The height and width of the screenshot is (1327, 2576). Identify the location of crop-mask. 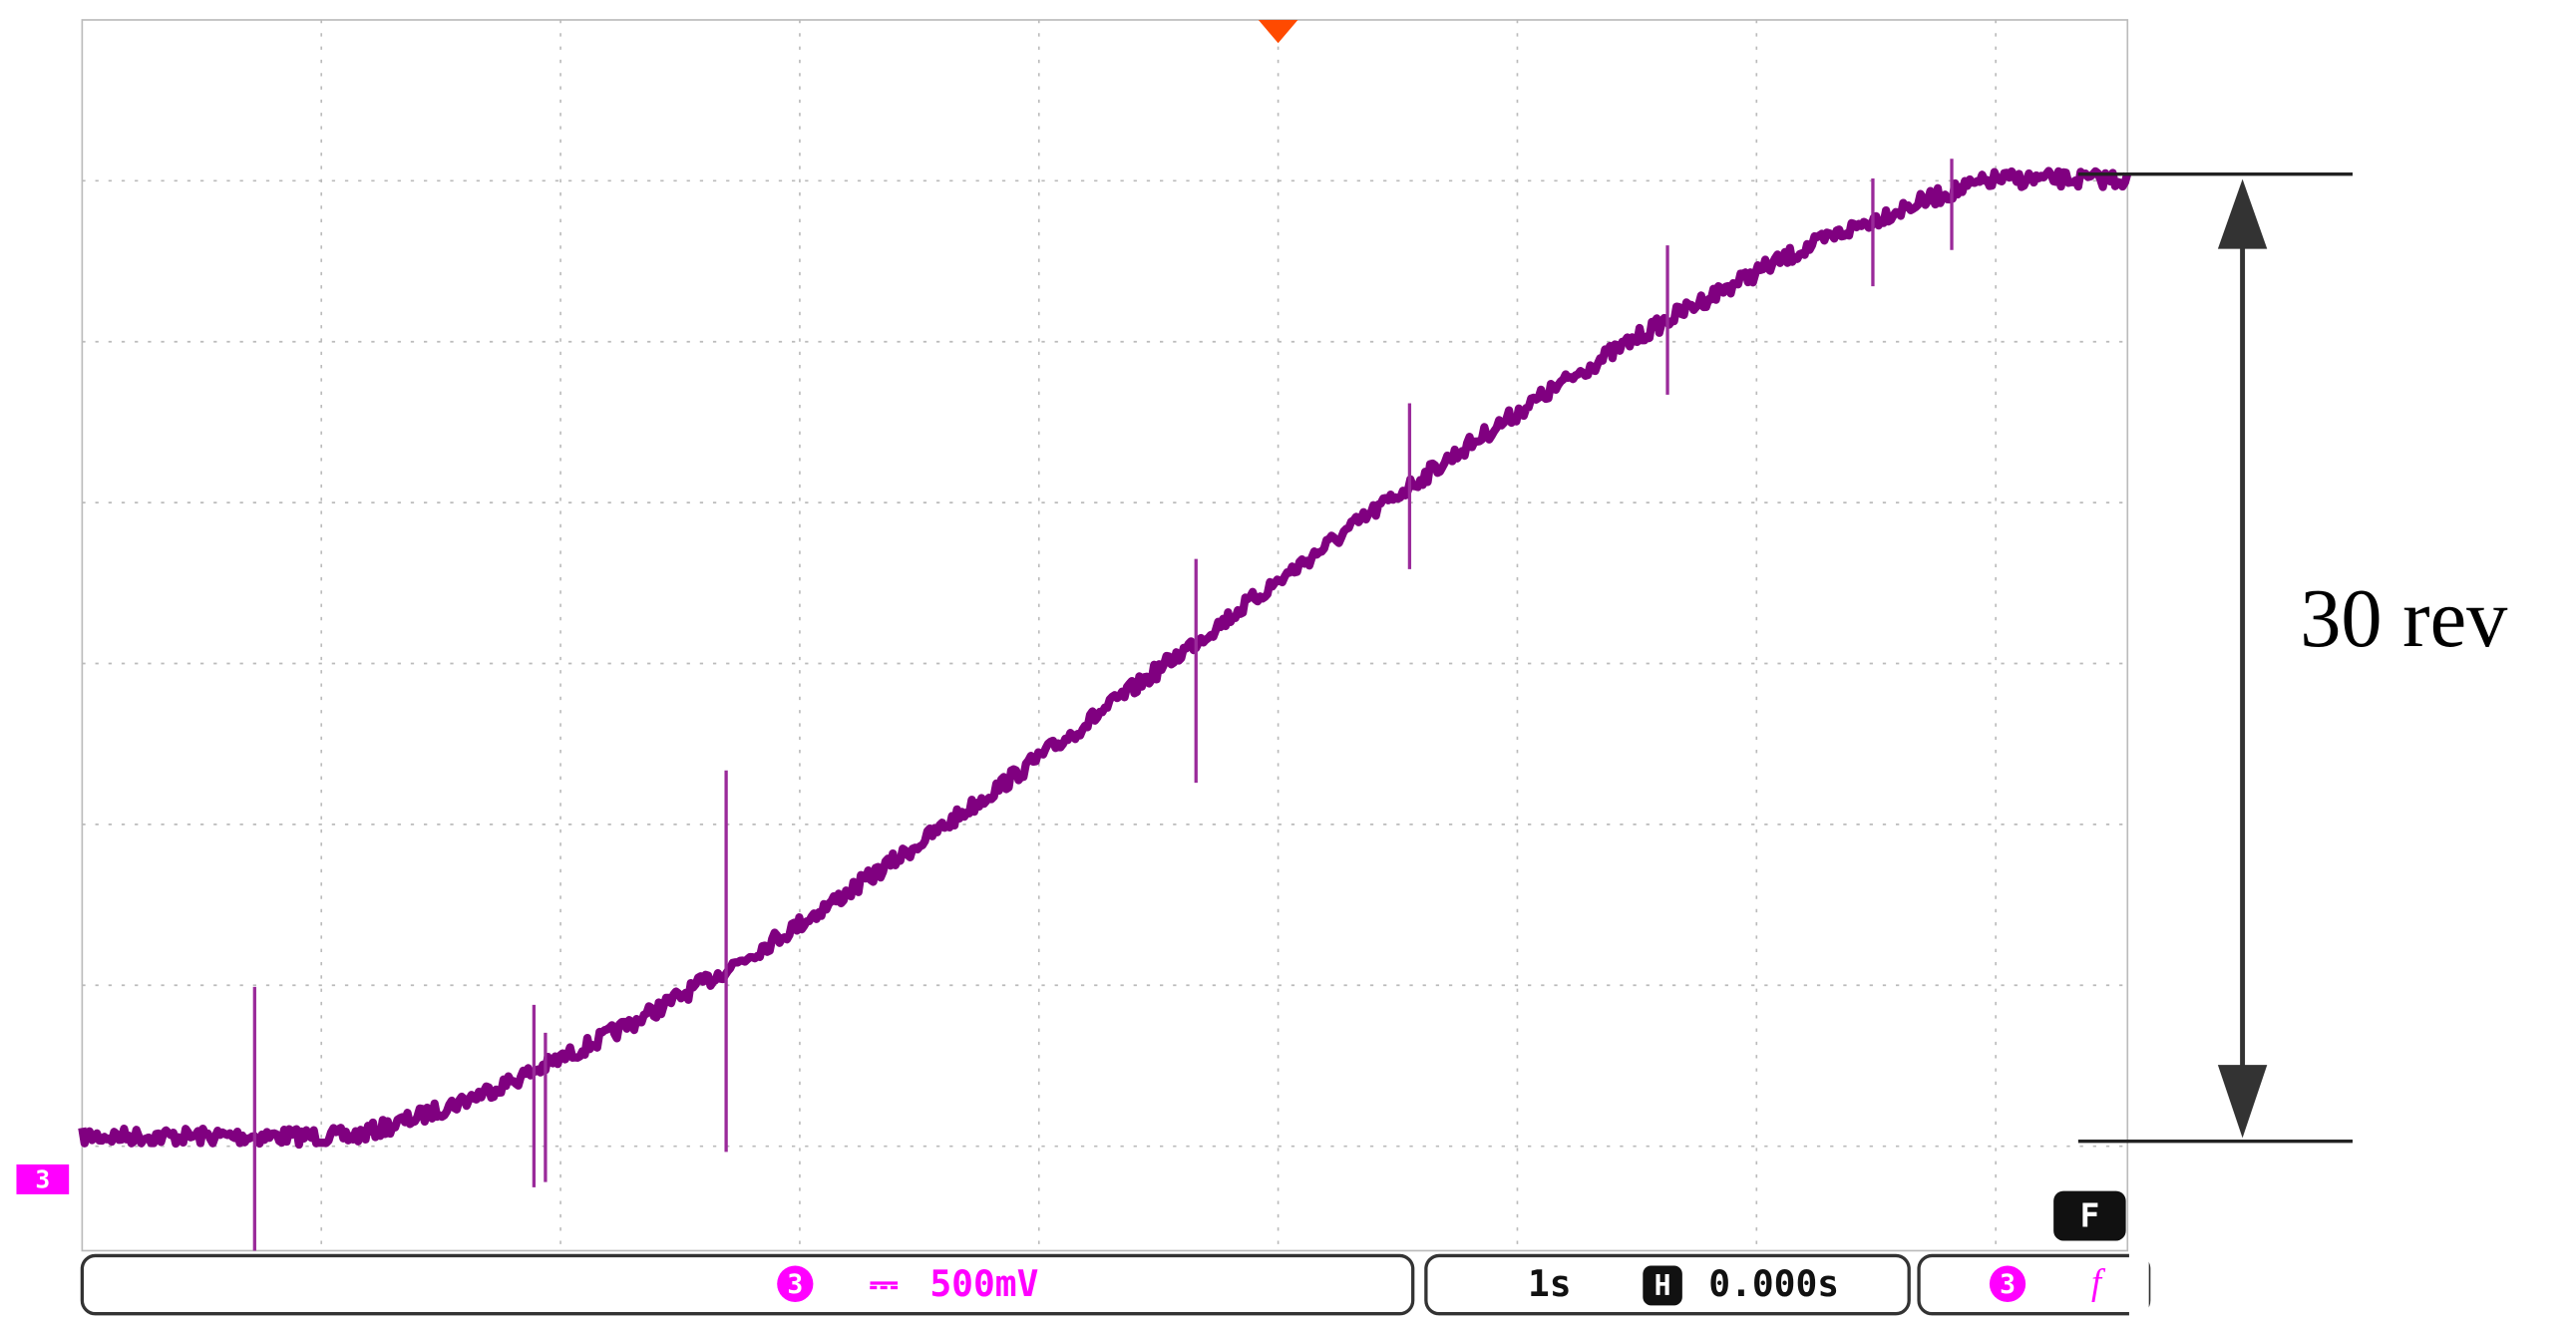
(2138, 1285).